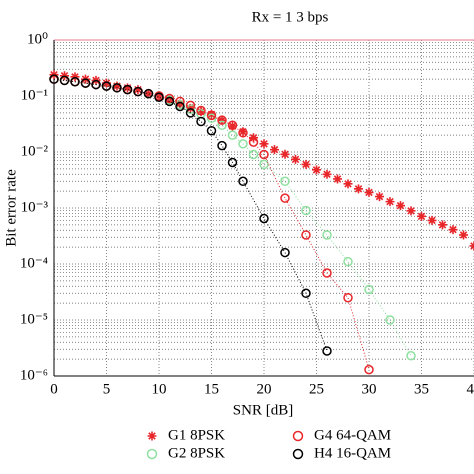  Describe the element at coordinates (35, 151) in the screenshot. I see `y-tick-label: 10⁻²` at that location.